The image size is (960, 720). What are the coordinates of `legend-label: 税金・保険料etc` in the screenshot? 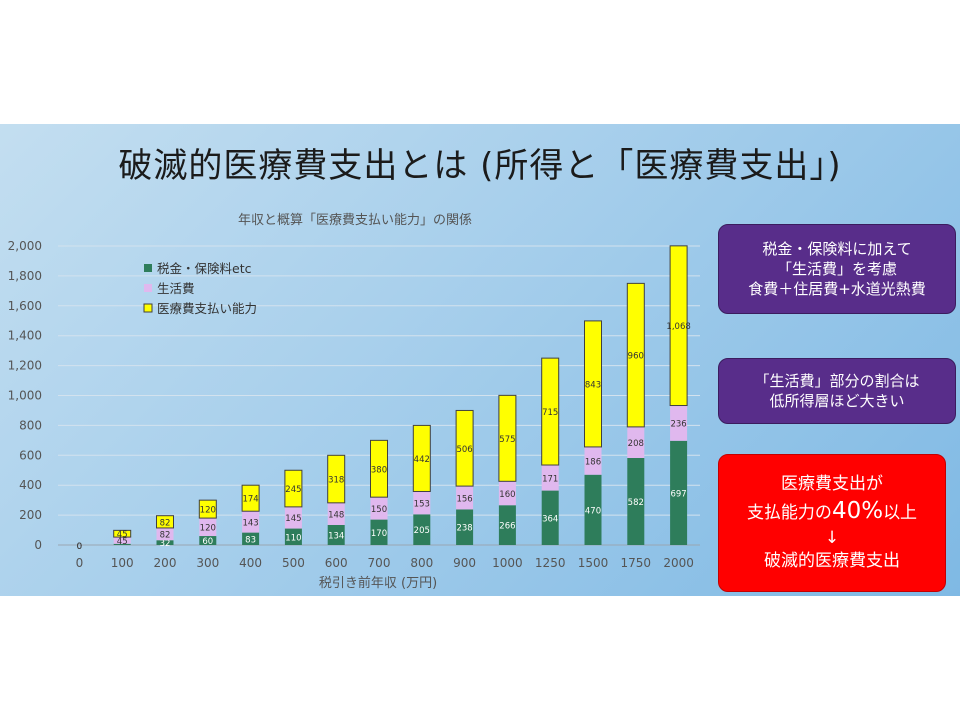 It's located at (204, 268).